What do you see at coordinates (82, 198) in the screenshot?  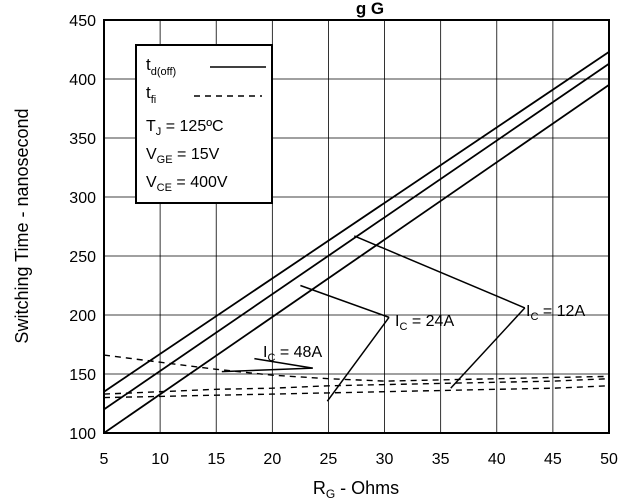 I see `y-tick-label: 300` at bounding box center [82, 198].